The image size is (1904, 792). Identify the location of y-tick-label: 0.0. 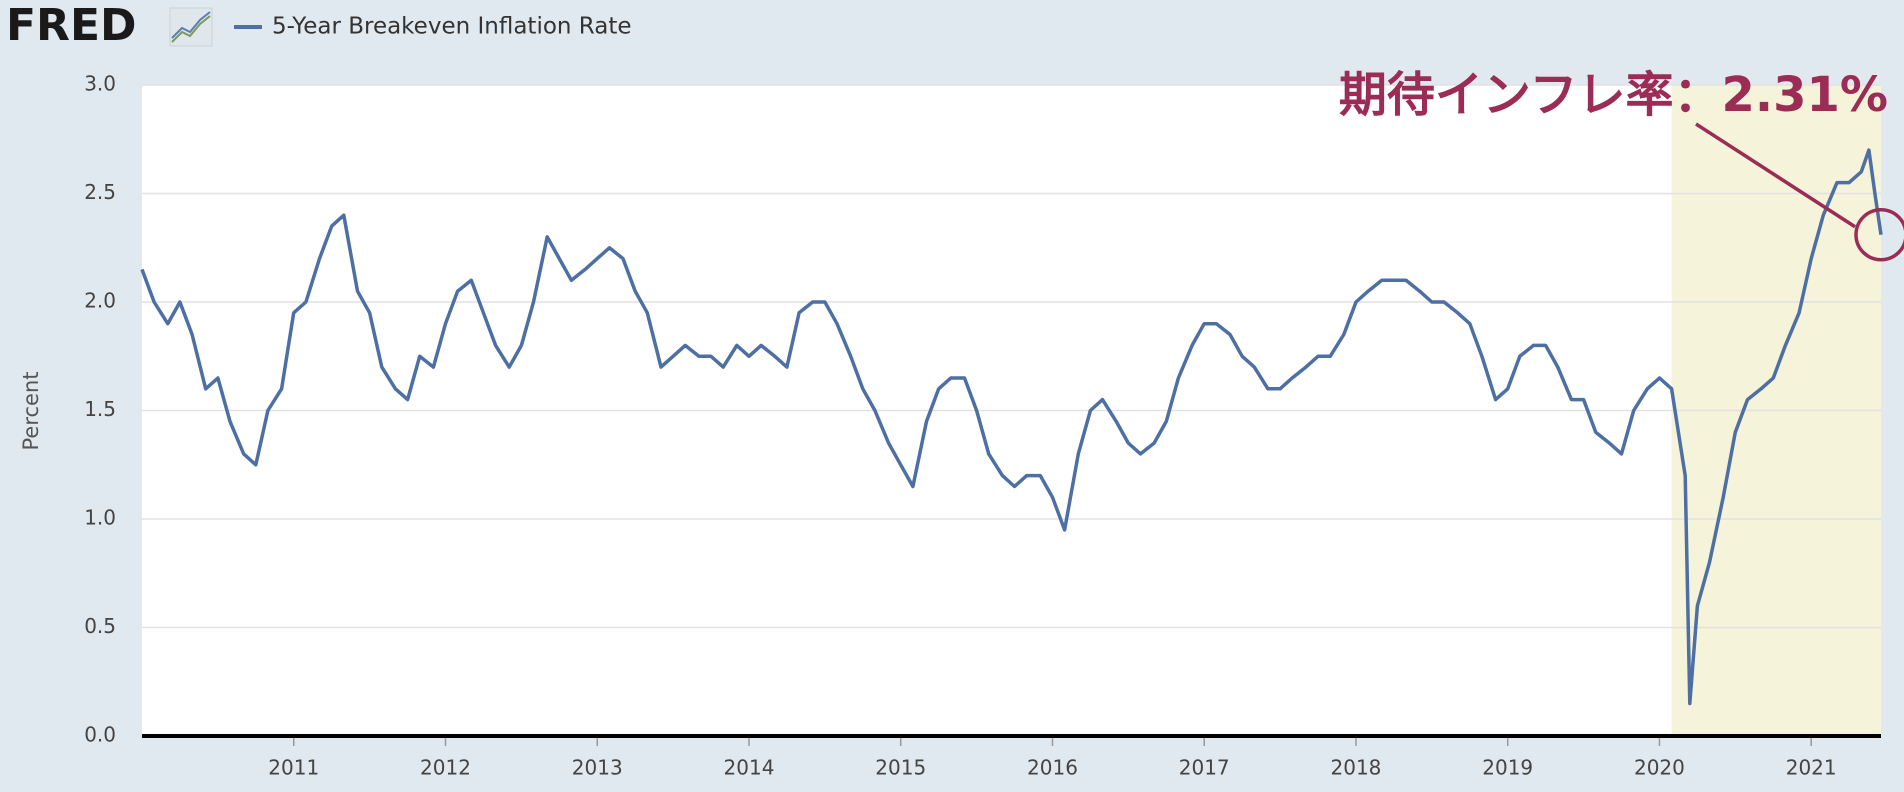
(100, 735).